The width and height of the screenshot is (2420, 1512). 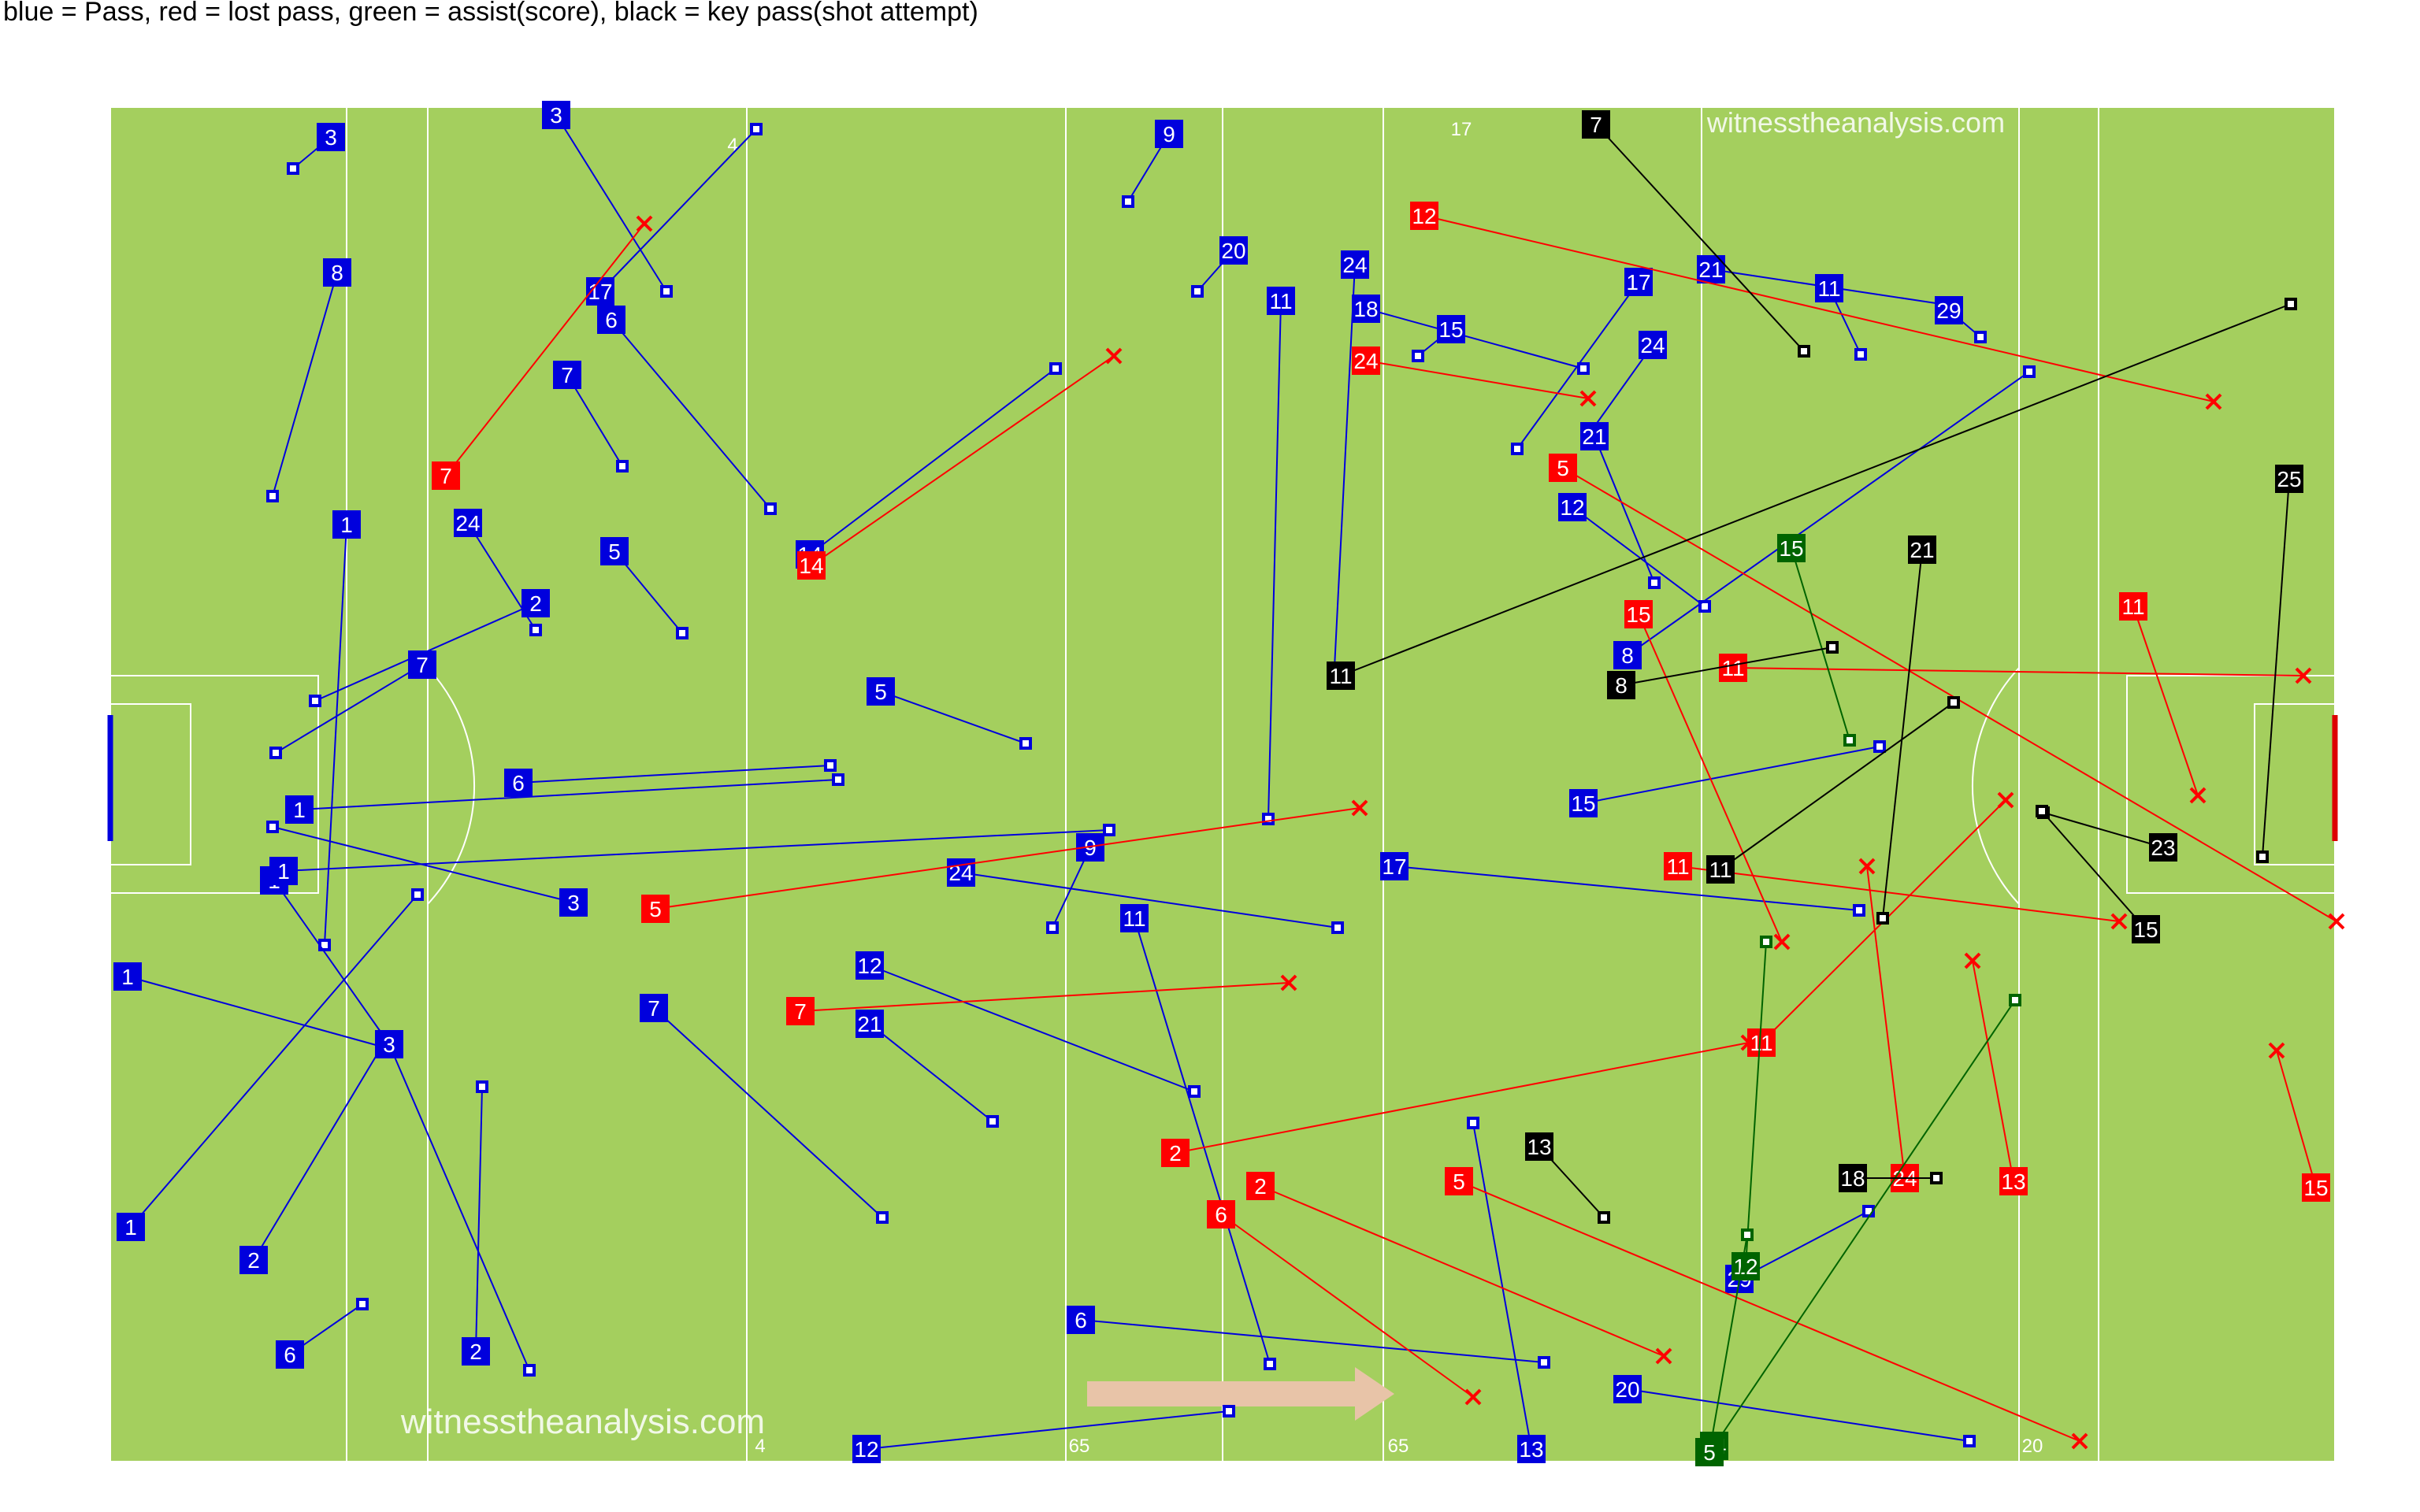 I want to click on pass-player-number: 6, so click(x=611, y=320).